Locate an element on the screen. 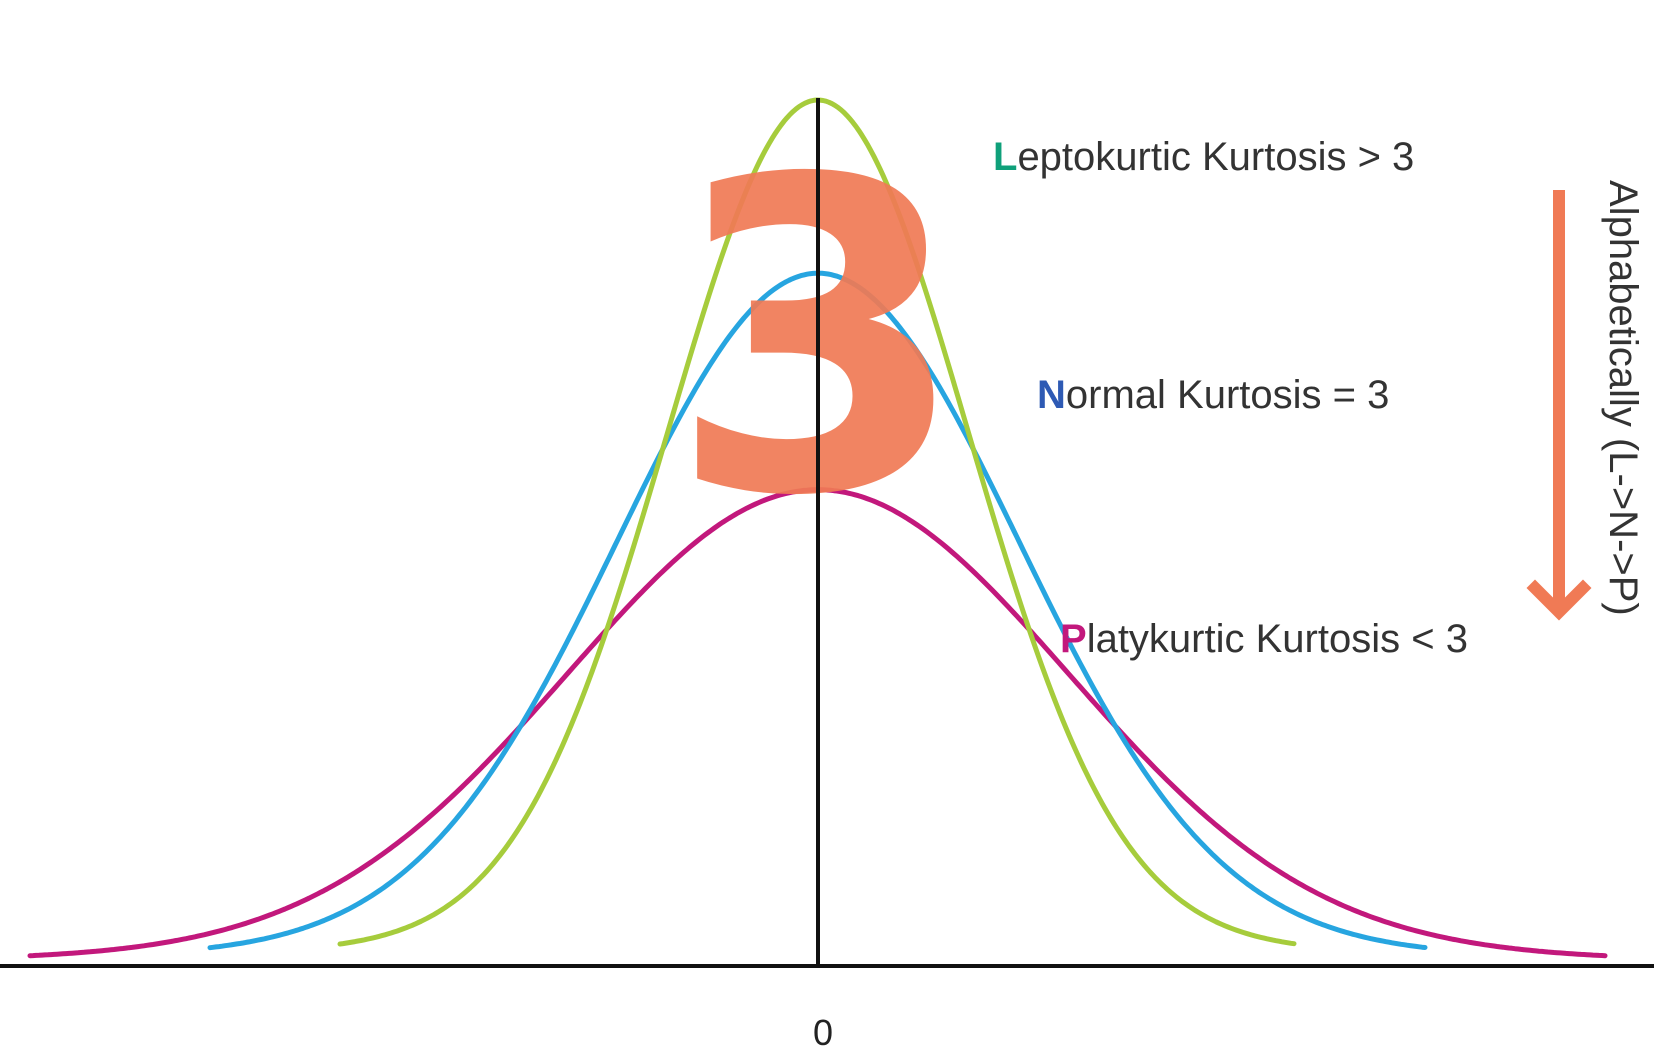 Image resolution: width=1654 pixels, height=1058 pixels. normal-initial: N is located at coordinates (1051, 395).